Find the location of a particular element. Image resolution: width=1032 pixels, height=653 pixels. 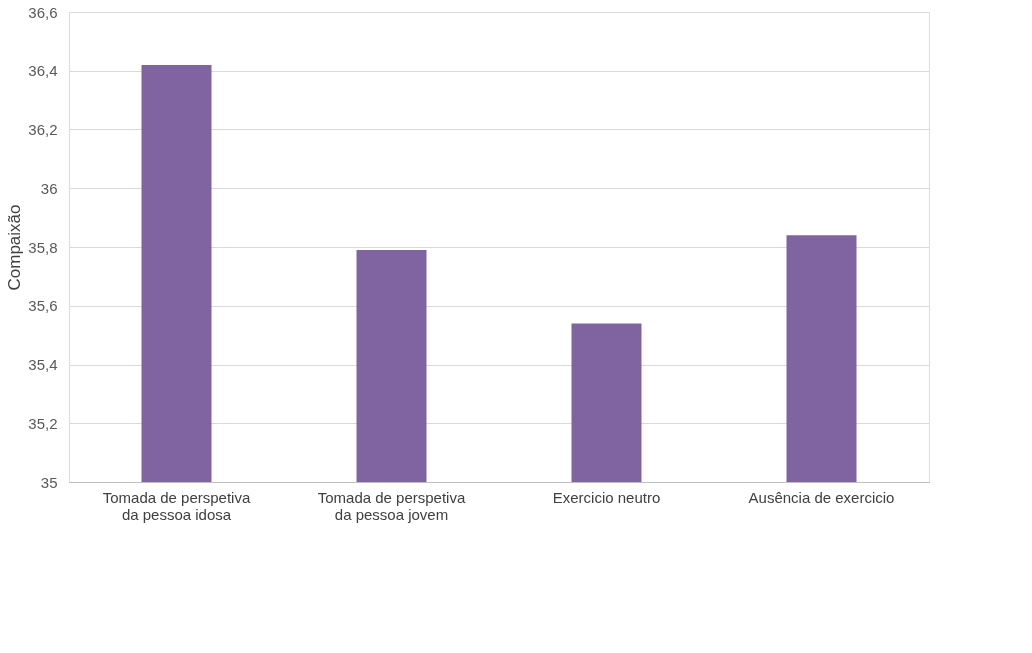

y-tick-label: 35,4 is located at coordinates (43, 364).